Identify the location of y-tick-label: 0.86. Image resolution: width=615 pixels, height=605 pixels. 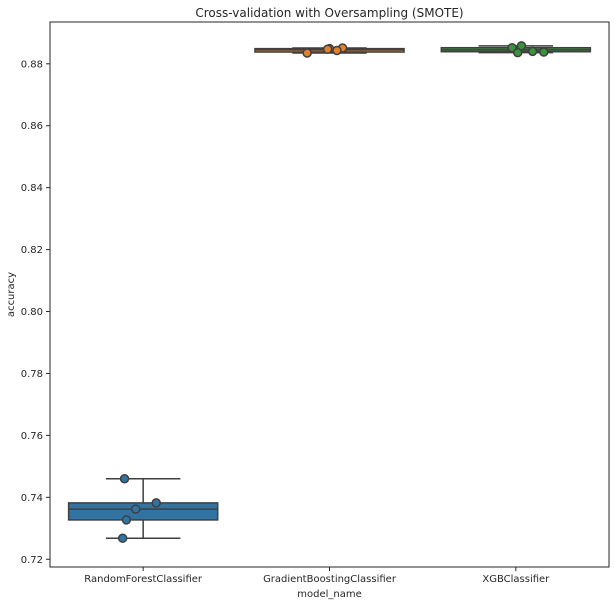
(32, 126).